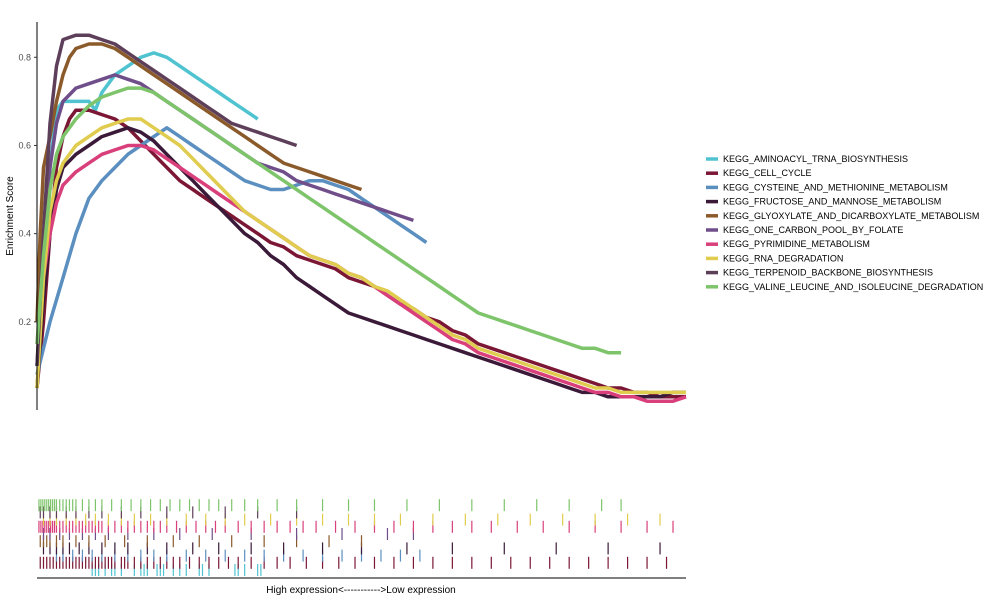  What do you see at coordinates (10, 216) in the screenshot?
I see `y-axis-title: Enrichment Score` at bounding box center [10, 216].